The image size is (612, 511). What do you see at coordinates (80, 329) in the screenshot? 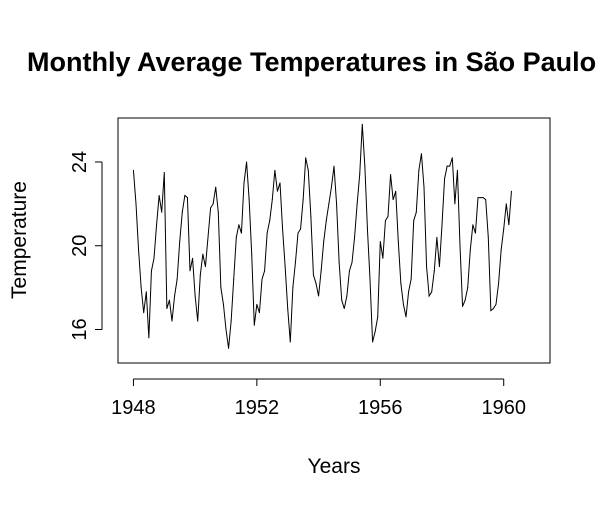
I see `y-tick-label: 16` at bounding box center [80, 329].